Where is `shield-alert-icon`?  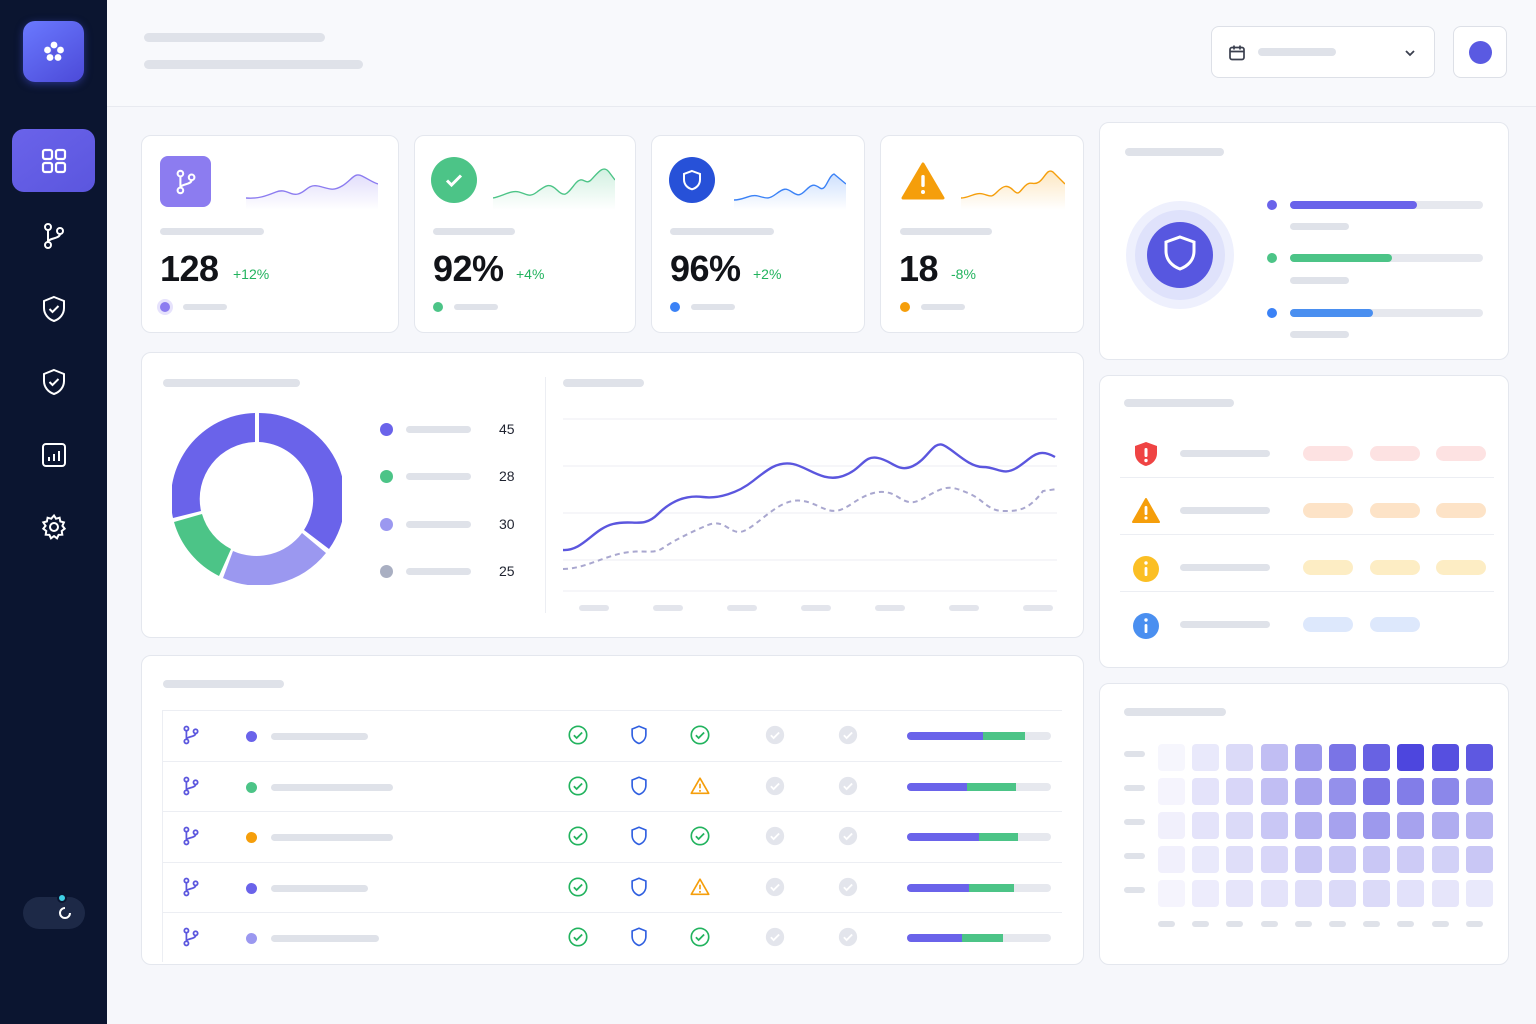
shield-alert-icon is located at coordinates (1146, 454).